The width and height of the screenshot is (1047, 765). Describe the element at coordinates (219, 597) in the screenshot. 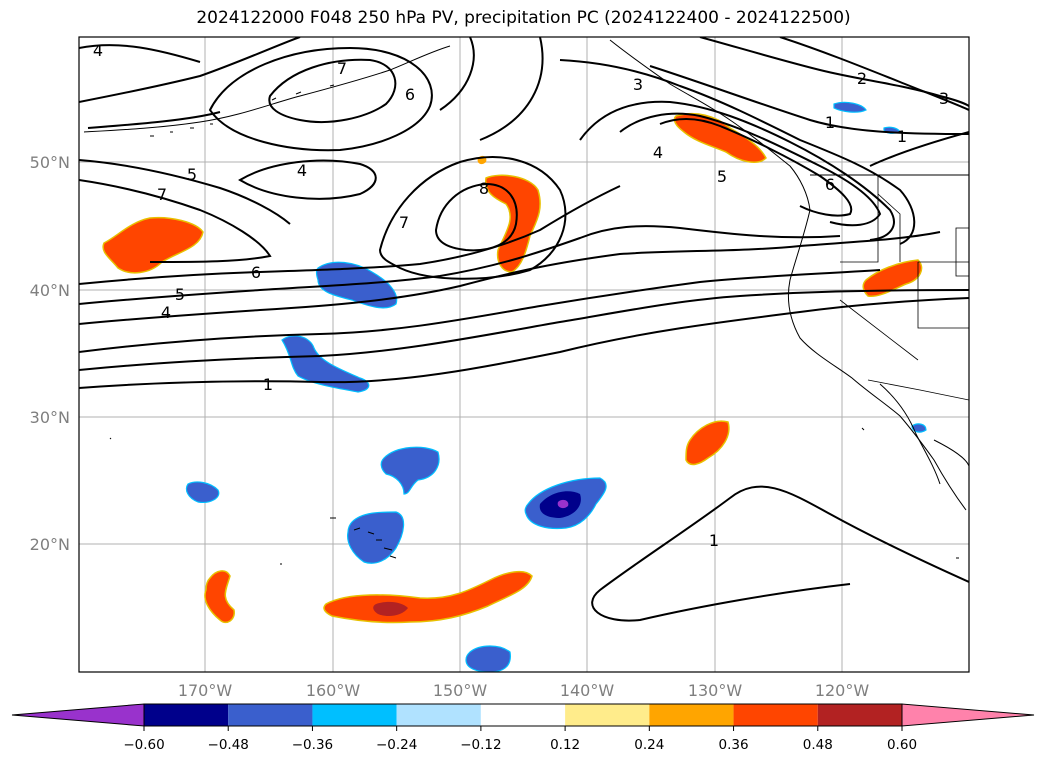

I see `precip-area-16n-west` at that location.